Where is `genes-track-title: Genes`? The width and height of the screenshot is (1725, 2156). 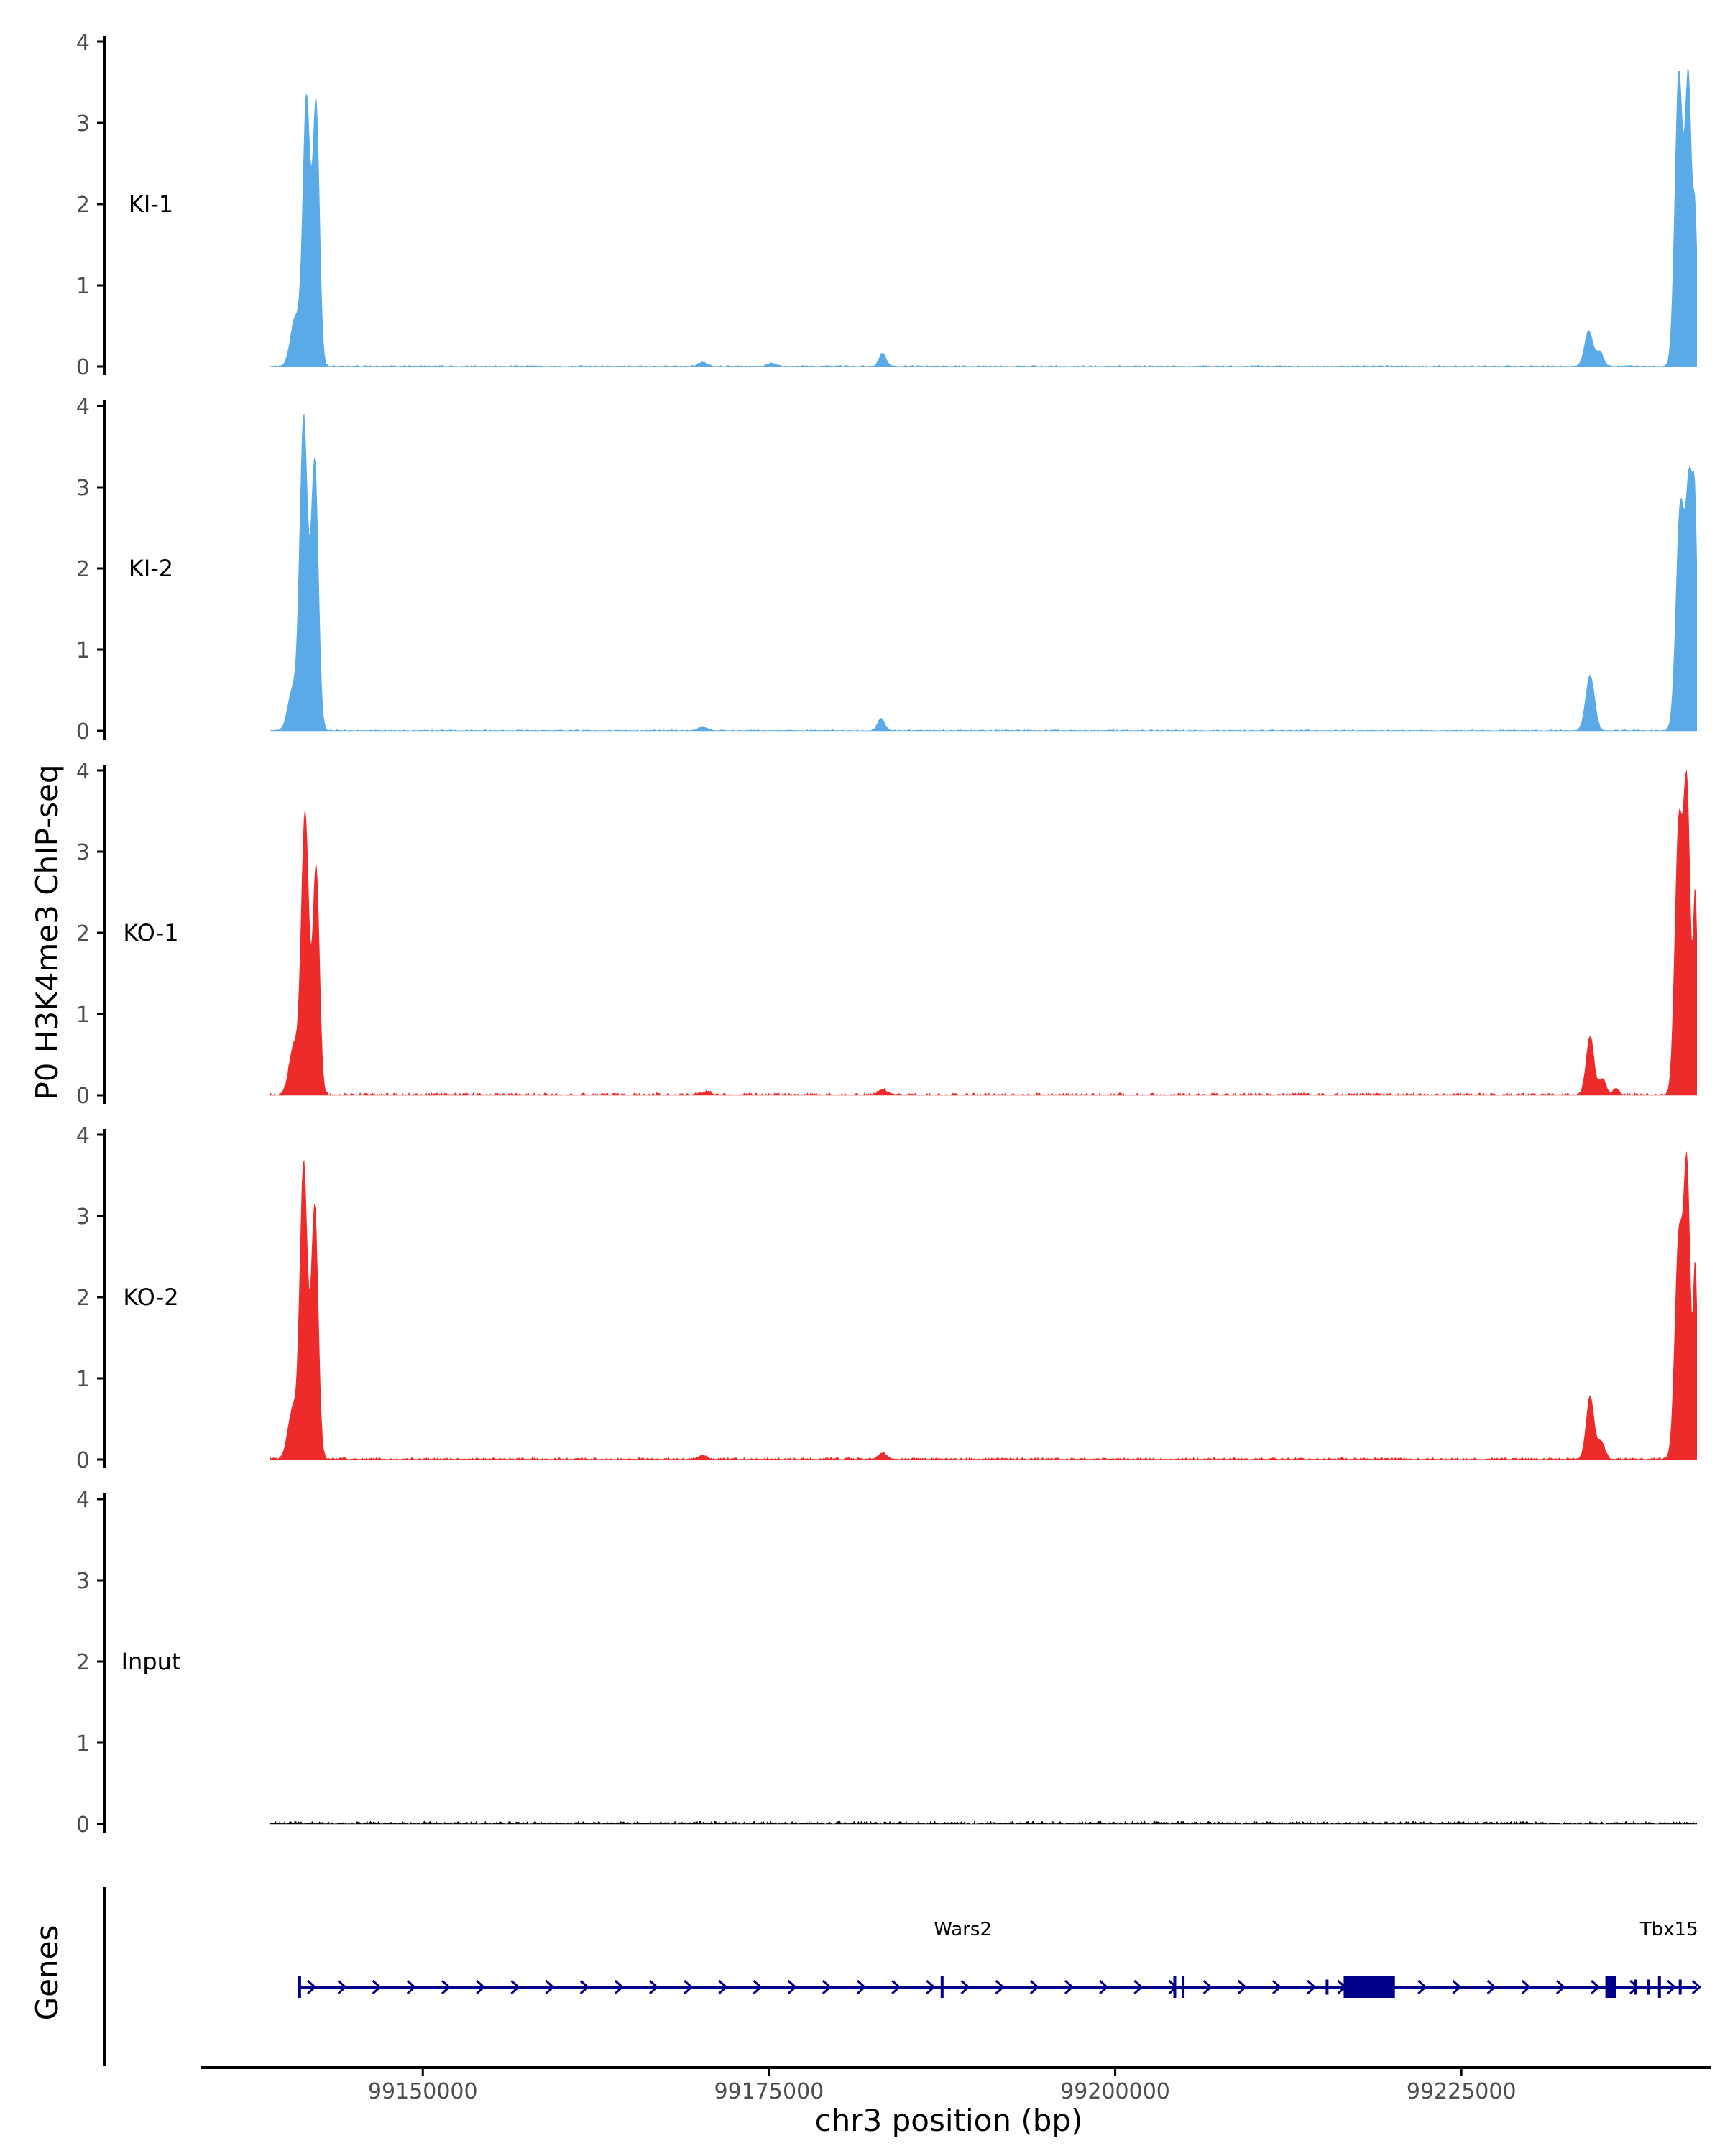
genes-track-title: Genes is located at coordinates (47, 1973).